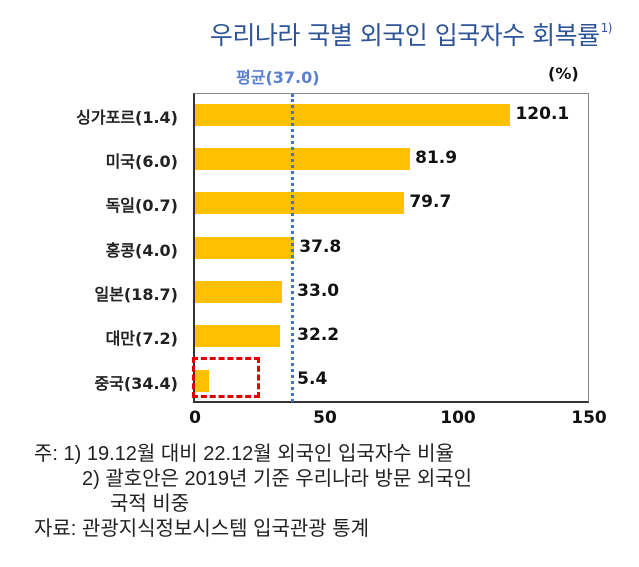 The width and height of the screenshot is (639, 567). Describe the element at coordinates (430, 202) in the screenshot. I see `value-label: 79.7` at that location.